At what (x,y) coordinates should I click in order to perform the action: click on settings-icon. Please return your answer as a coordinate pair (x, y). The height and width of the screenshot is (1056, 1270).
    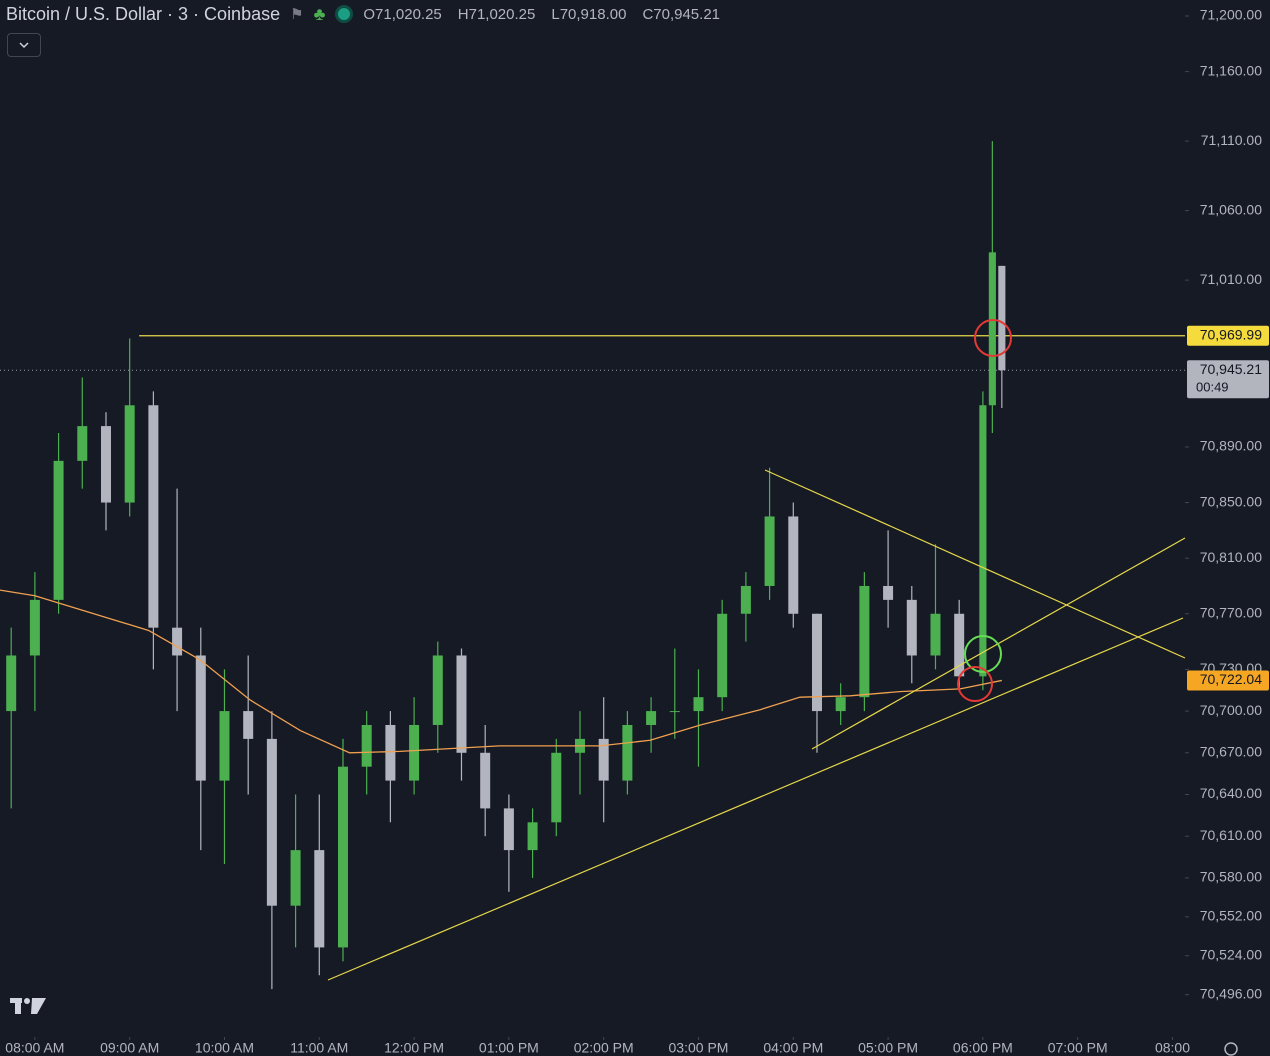
    Looking at the image, I should click on (1231, 1049).